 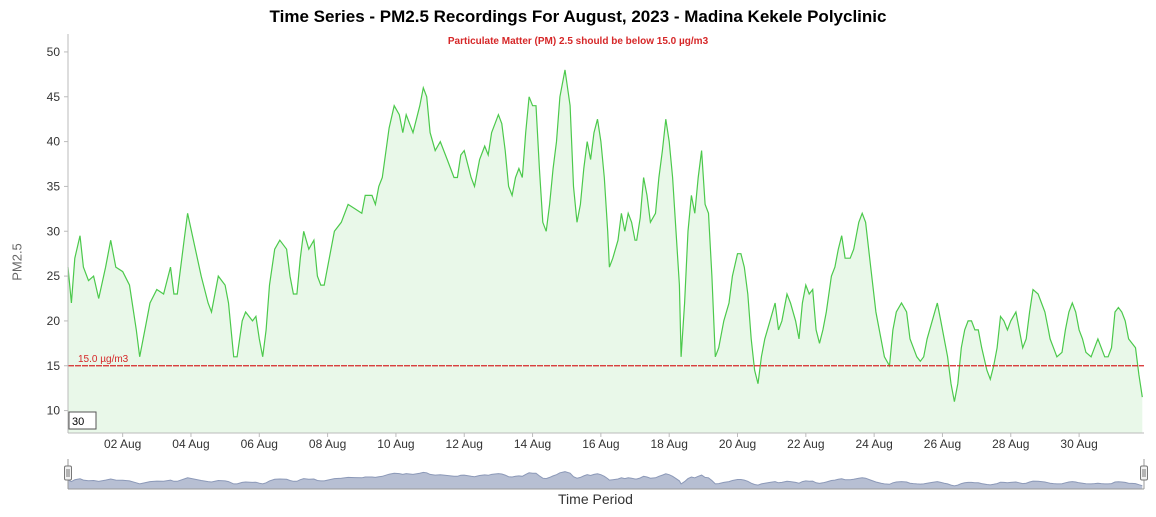 I want to click on y-tick-label: 50, so click(x=54, y=52).